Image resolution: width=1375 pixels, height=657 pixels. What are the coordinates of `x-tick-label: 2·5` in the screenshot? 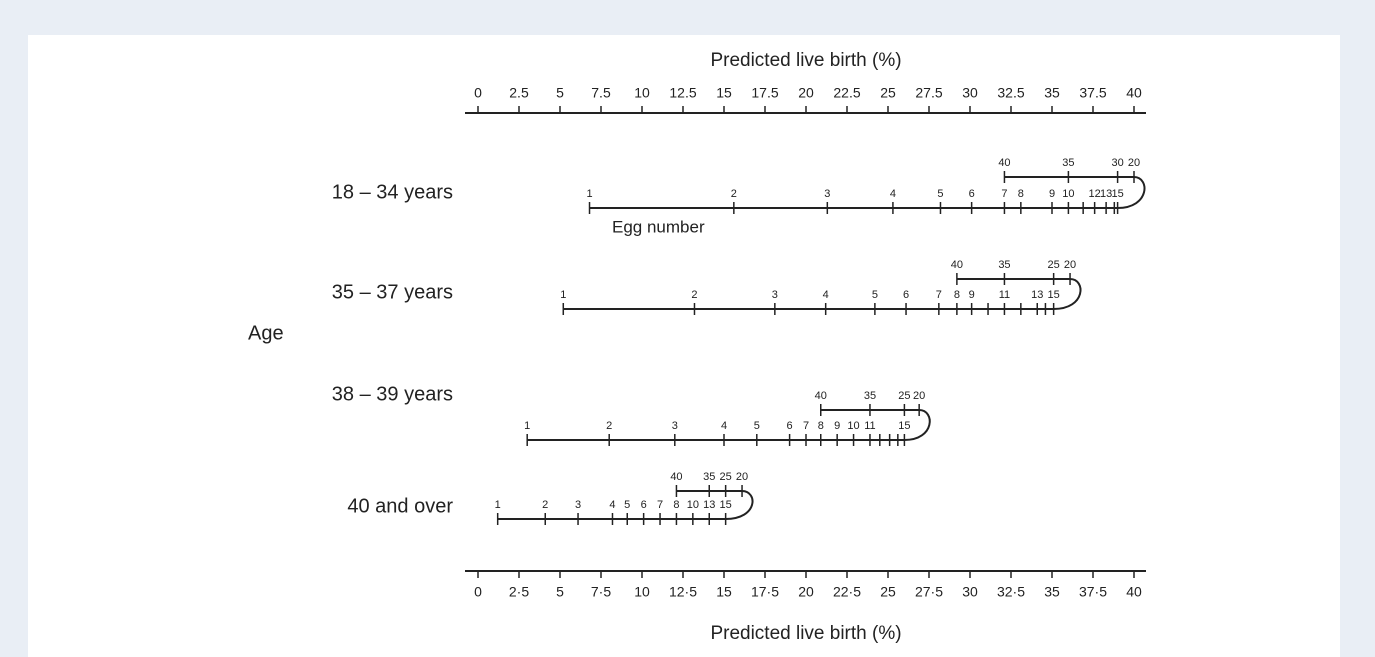 It's located at (519, 592).